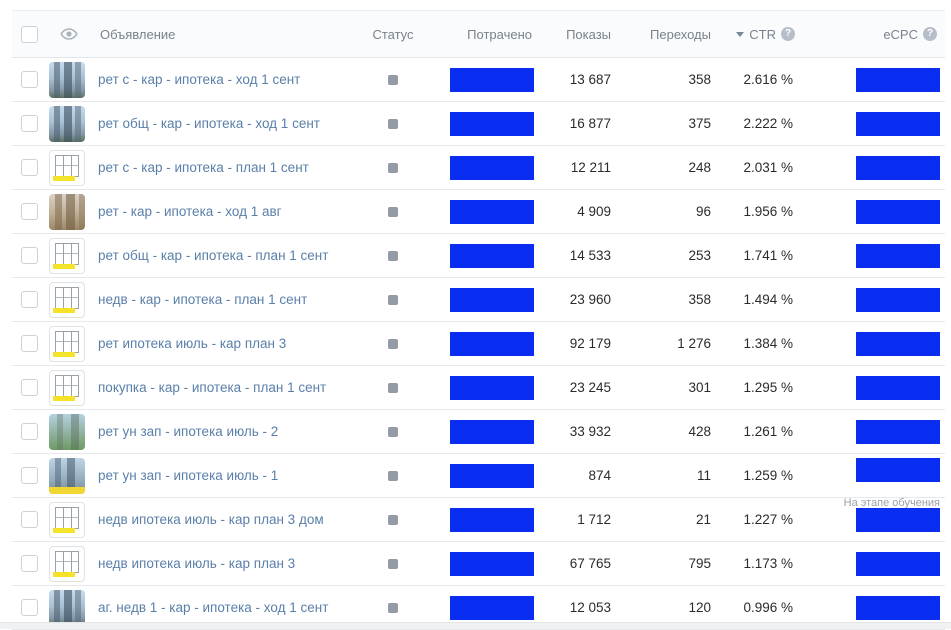 This screenshot has width=951, height=630. I want to click on thumbnail-cell, so click(69, 607).